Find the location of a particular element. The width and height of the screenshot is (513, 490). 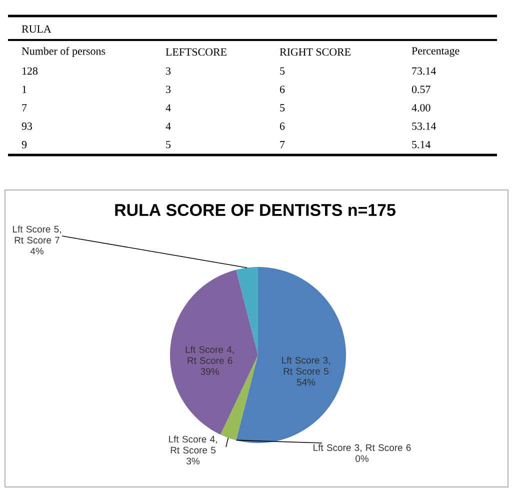

text: 9 is located at coordinates (24, 144).